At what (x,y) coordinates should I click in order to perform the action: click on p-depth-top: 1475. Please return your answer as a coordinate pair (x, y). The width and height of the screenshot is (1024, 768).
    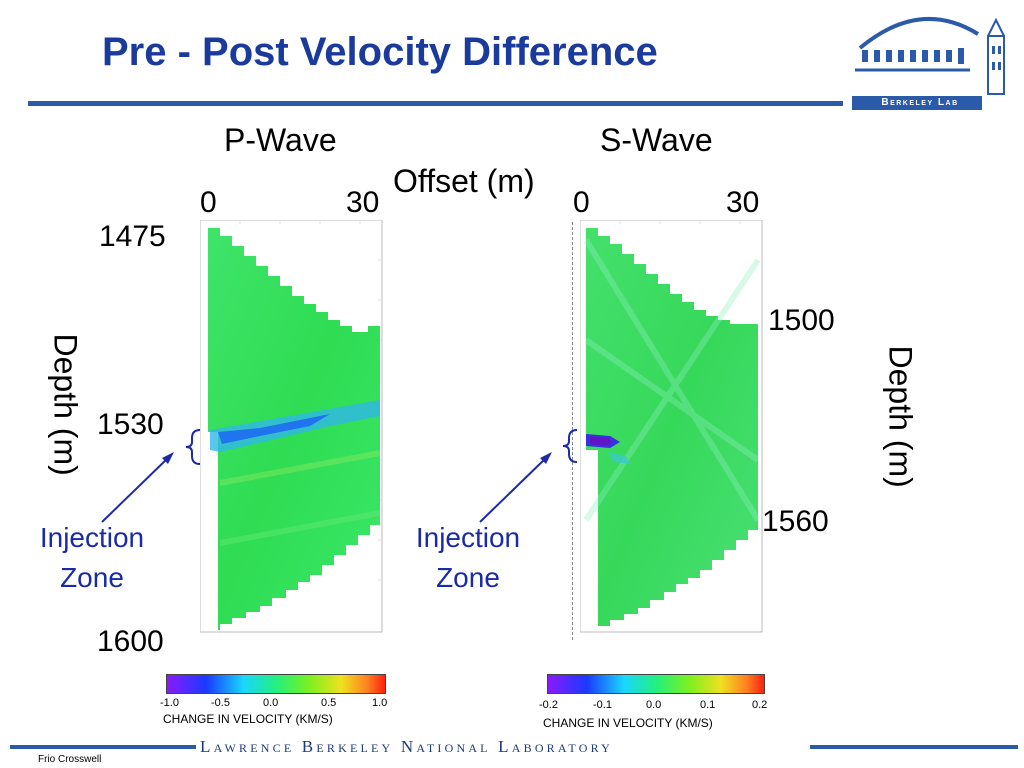
    Looking at the image, I should click on (132, 236).